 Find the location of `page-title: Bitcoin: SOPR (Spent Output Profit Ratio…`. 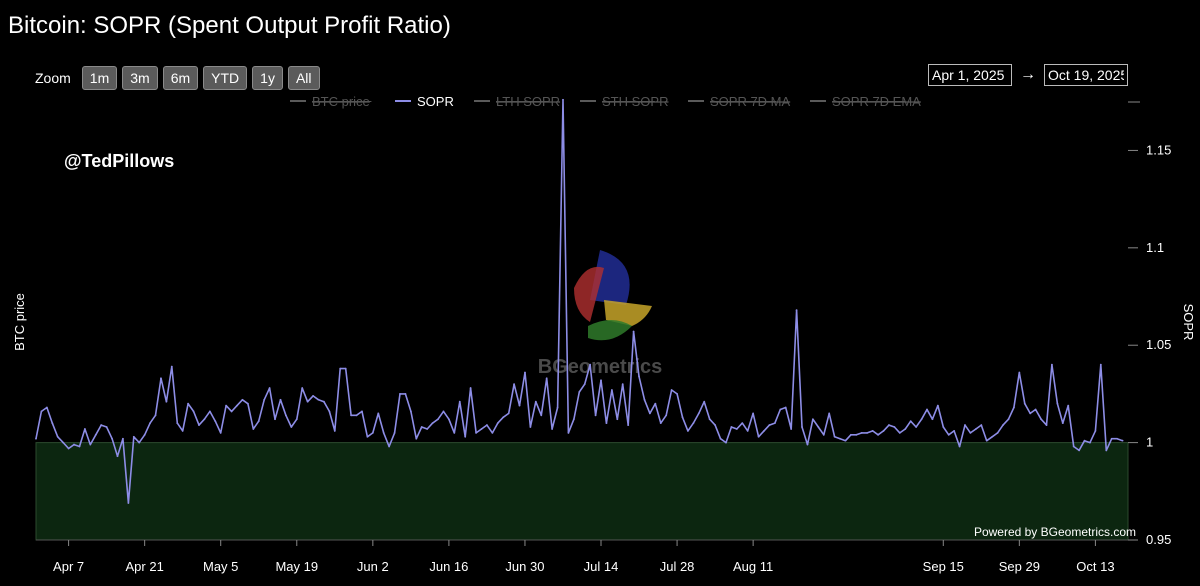

page-title: Bitcoin: SOPR (Spent Output Profit Ratio… is located at coordinates (229, 25).